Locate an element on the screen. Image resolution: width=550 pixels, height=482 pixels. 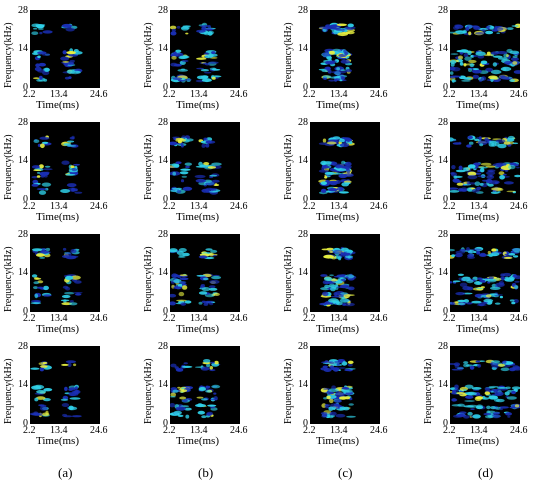
panel-caption: (c) is located at coordinates (345, 472).